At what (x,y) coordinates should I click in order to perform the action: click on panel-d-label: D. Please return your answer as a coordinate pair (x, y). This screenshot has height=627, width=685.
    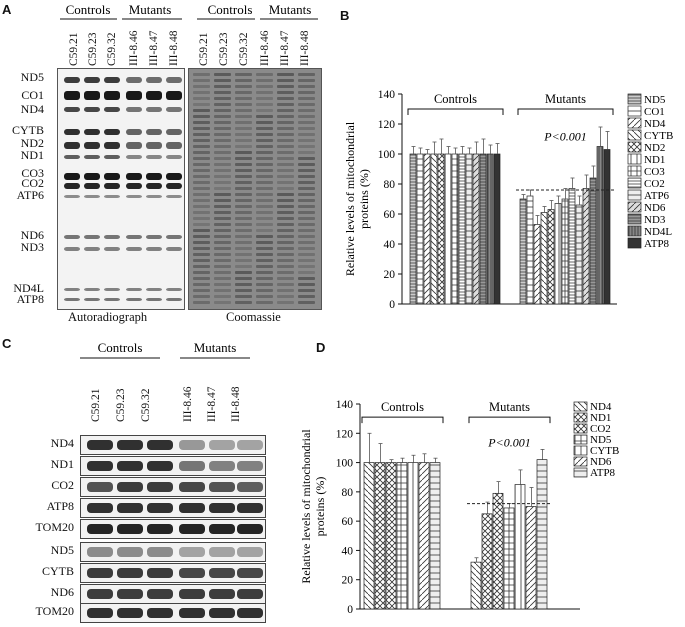
    Looking at the image, I should click on (321, 347).